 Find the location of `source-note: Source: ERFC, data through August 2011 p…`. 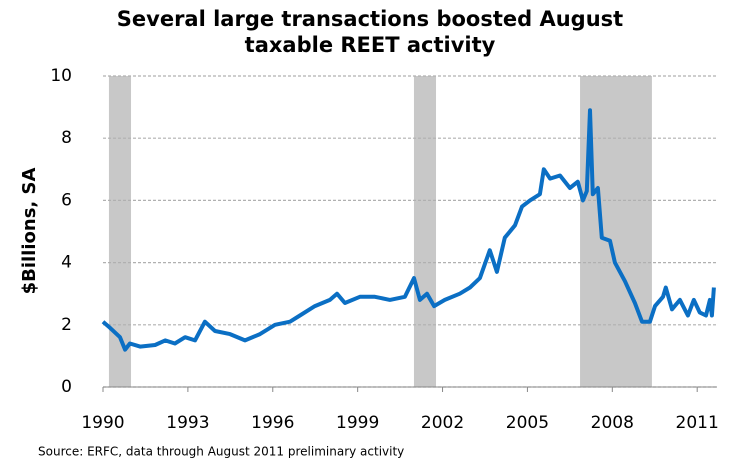

source-note: Source: ERFC, data through August 2011 p… is located at coordinates (221, 452).